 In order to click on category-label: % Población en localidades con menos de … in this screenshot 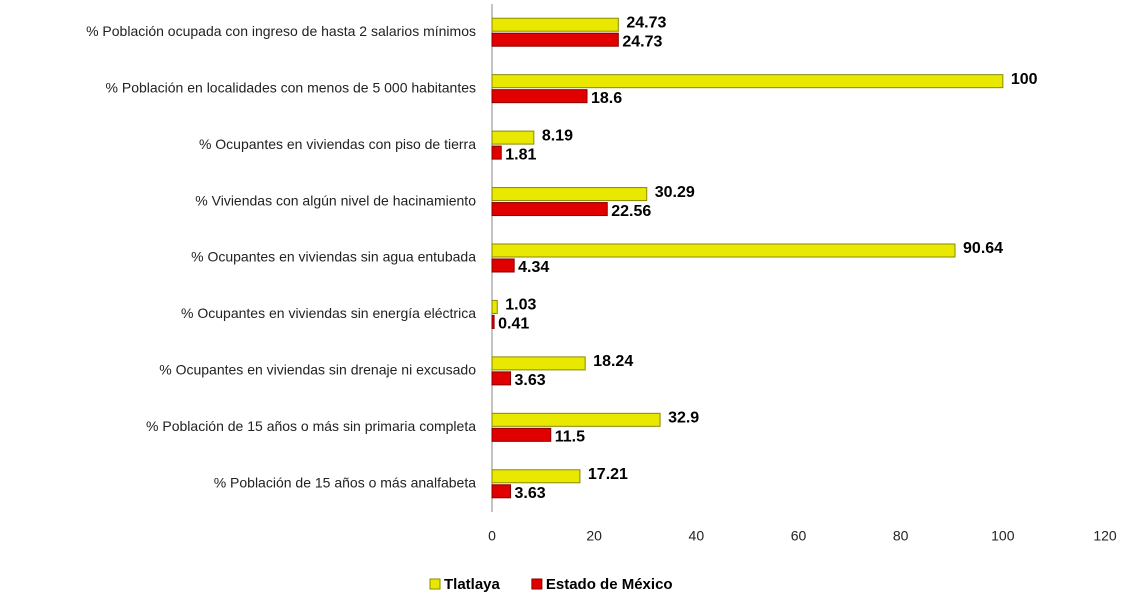, I will do `click(291, 87)`.